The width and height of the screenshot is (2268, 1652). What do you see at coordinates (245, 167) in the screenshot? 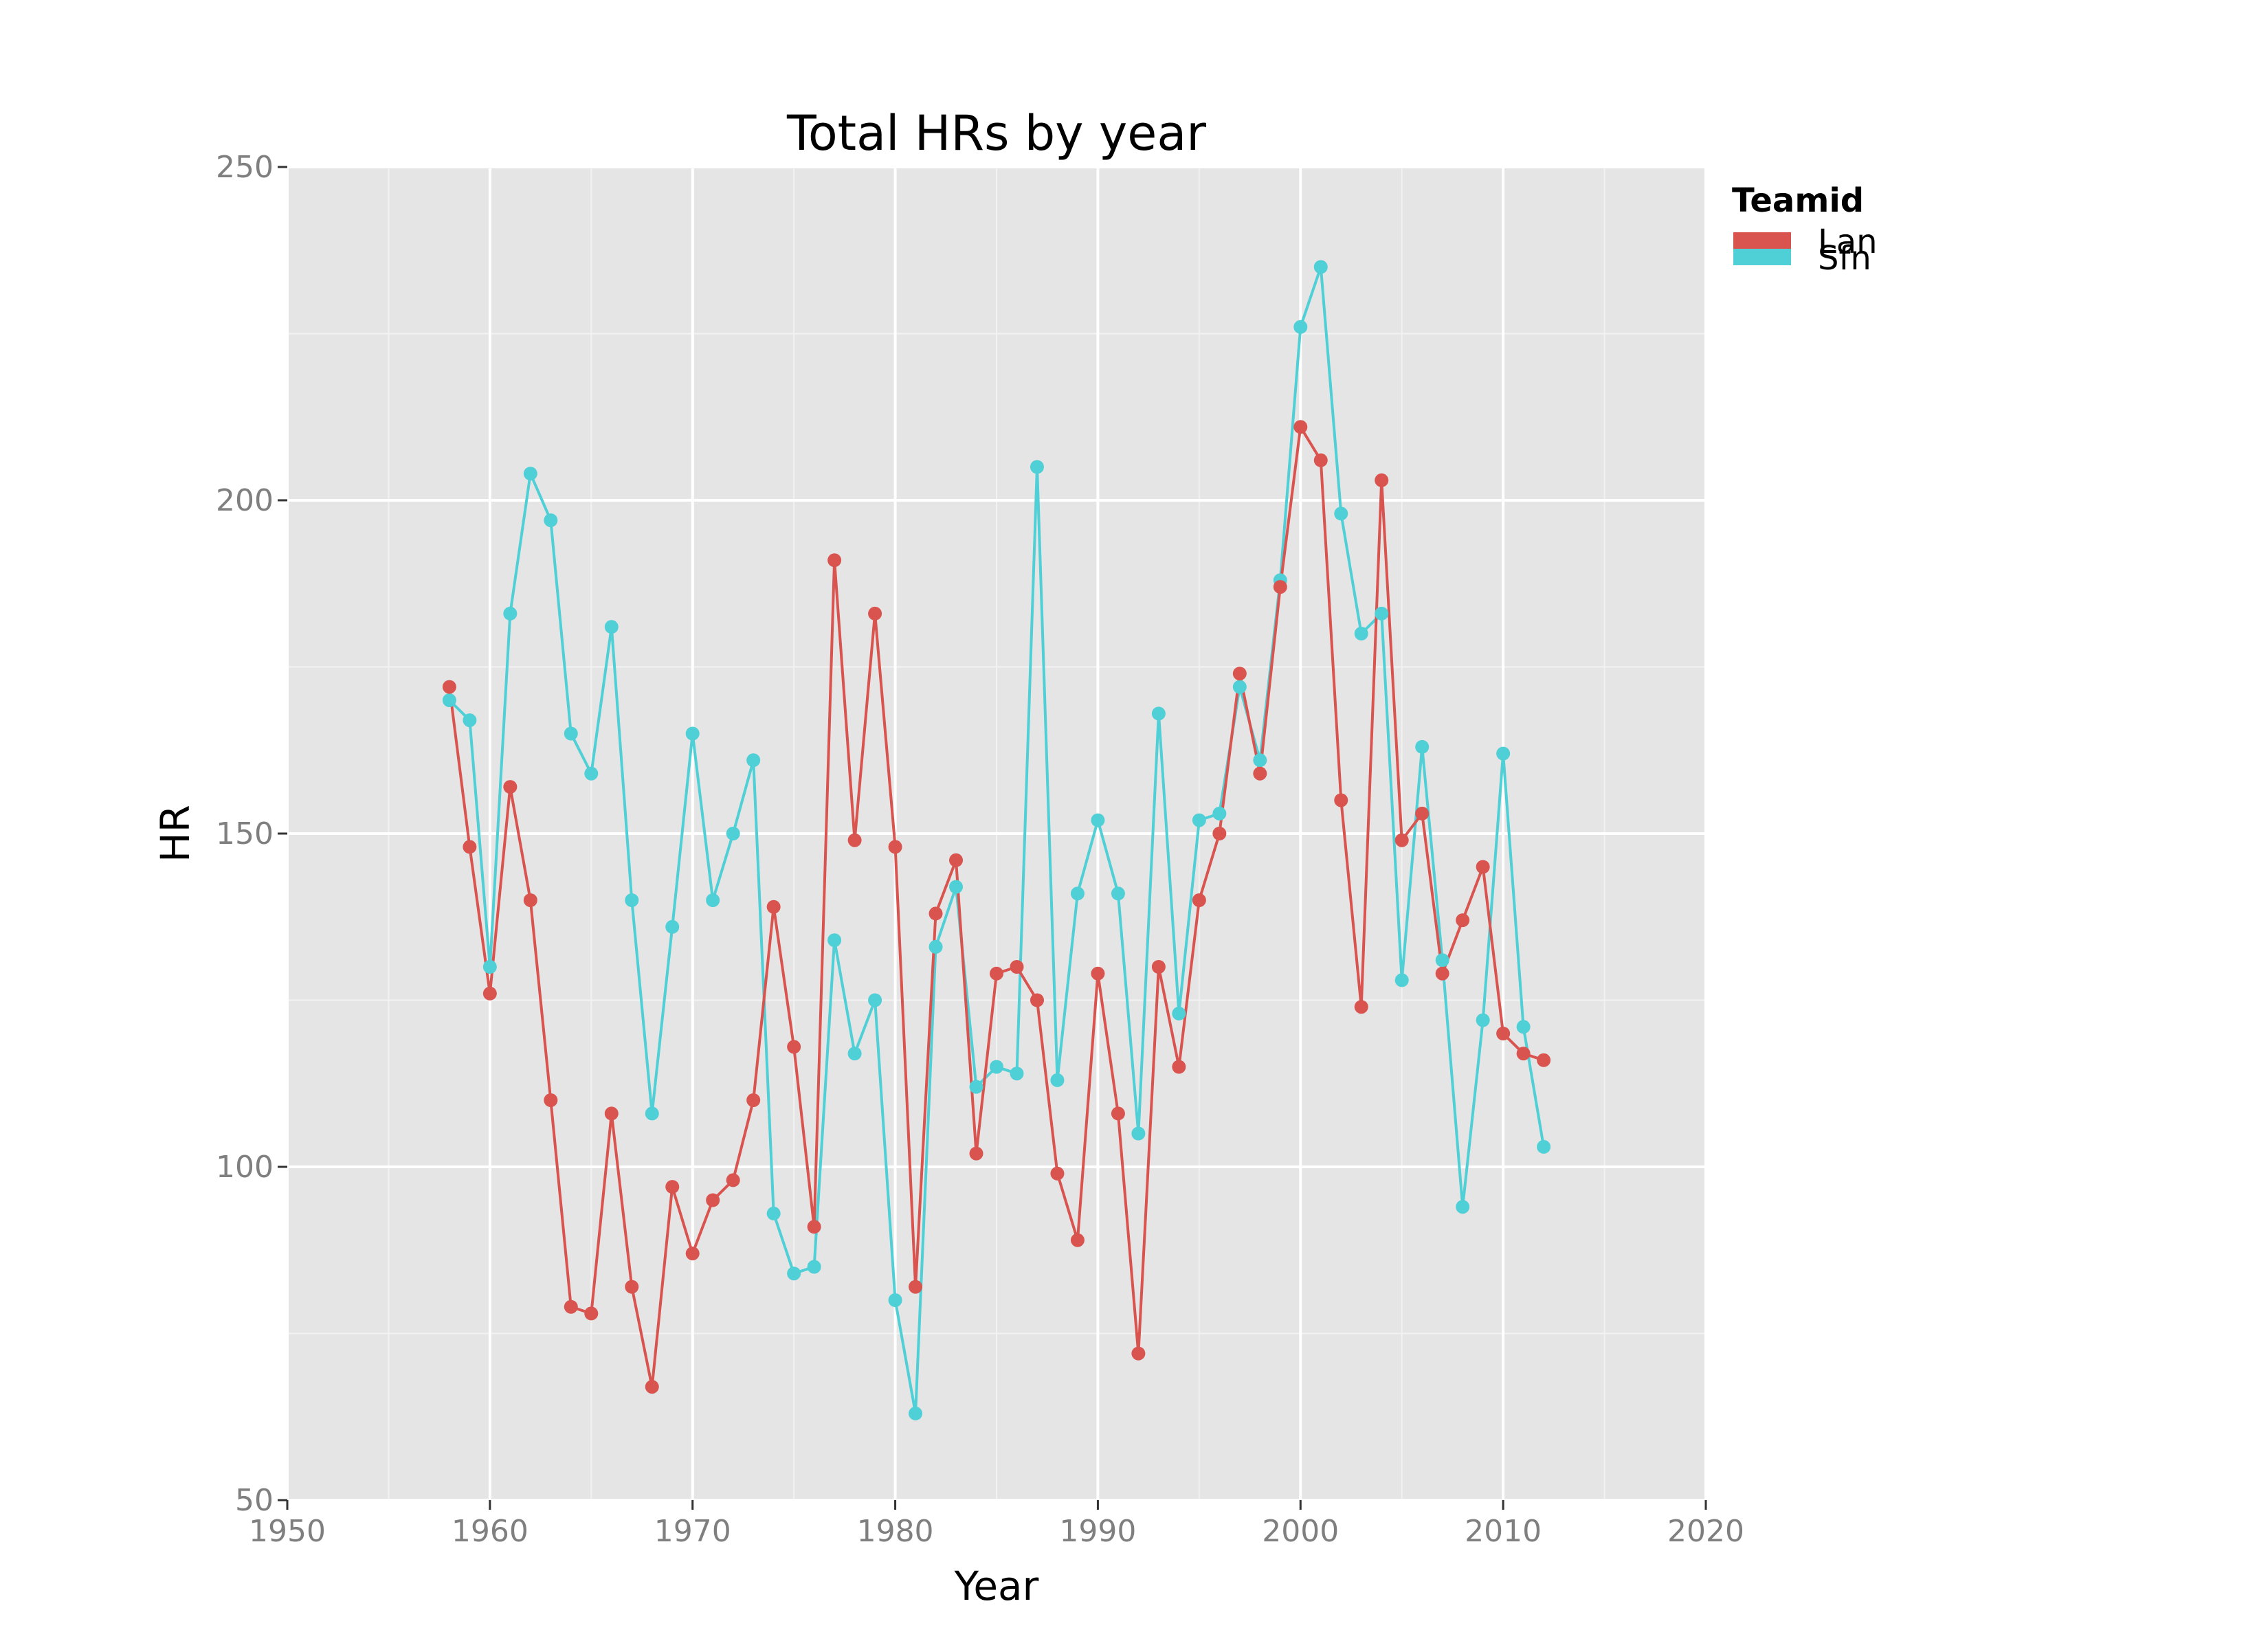
I see `y-tick-label: 250` at bounding box center [245, 167].